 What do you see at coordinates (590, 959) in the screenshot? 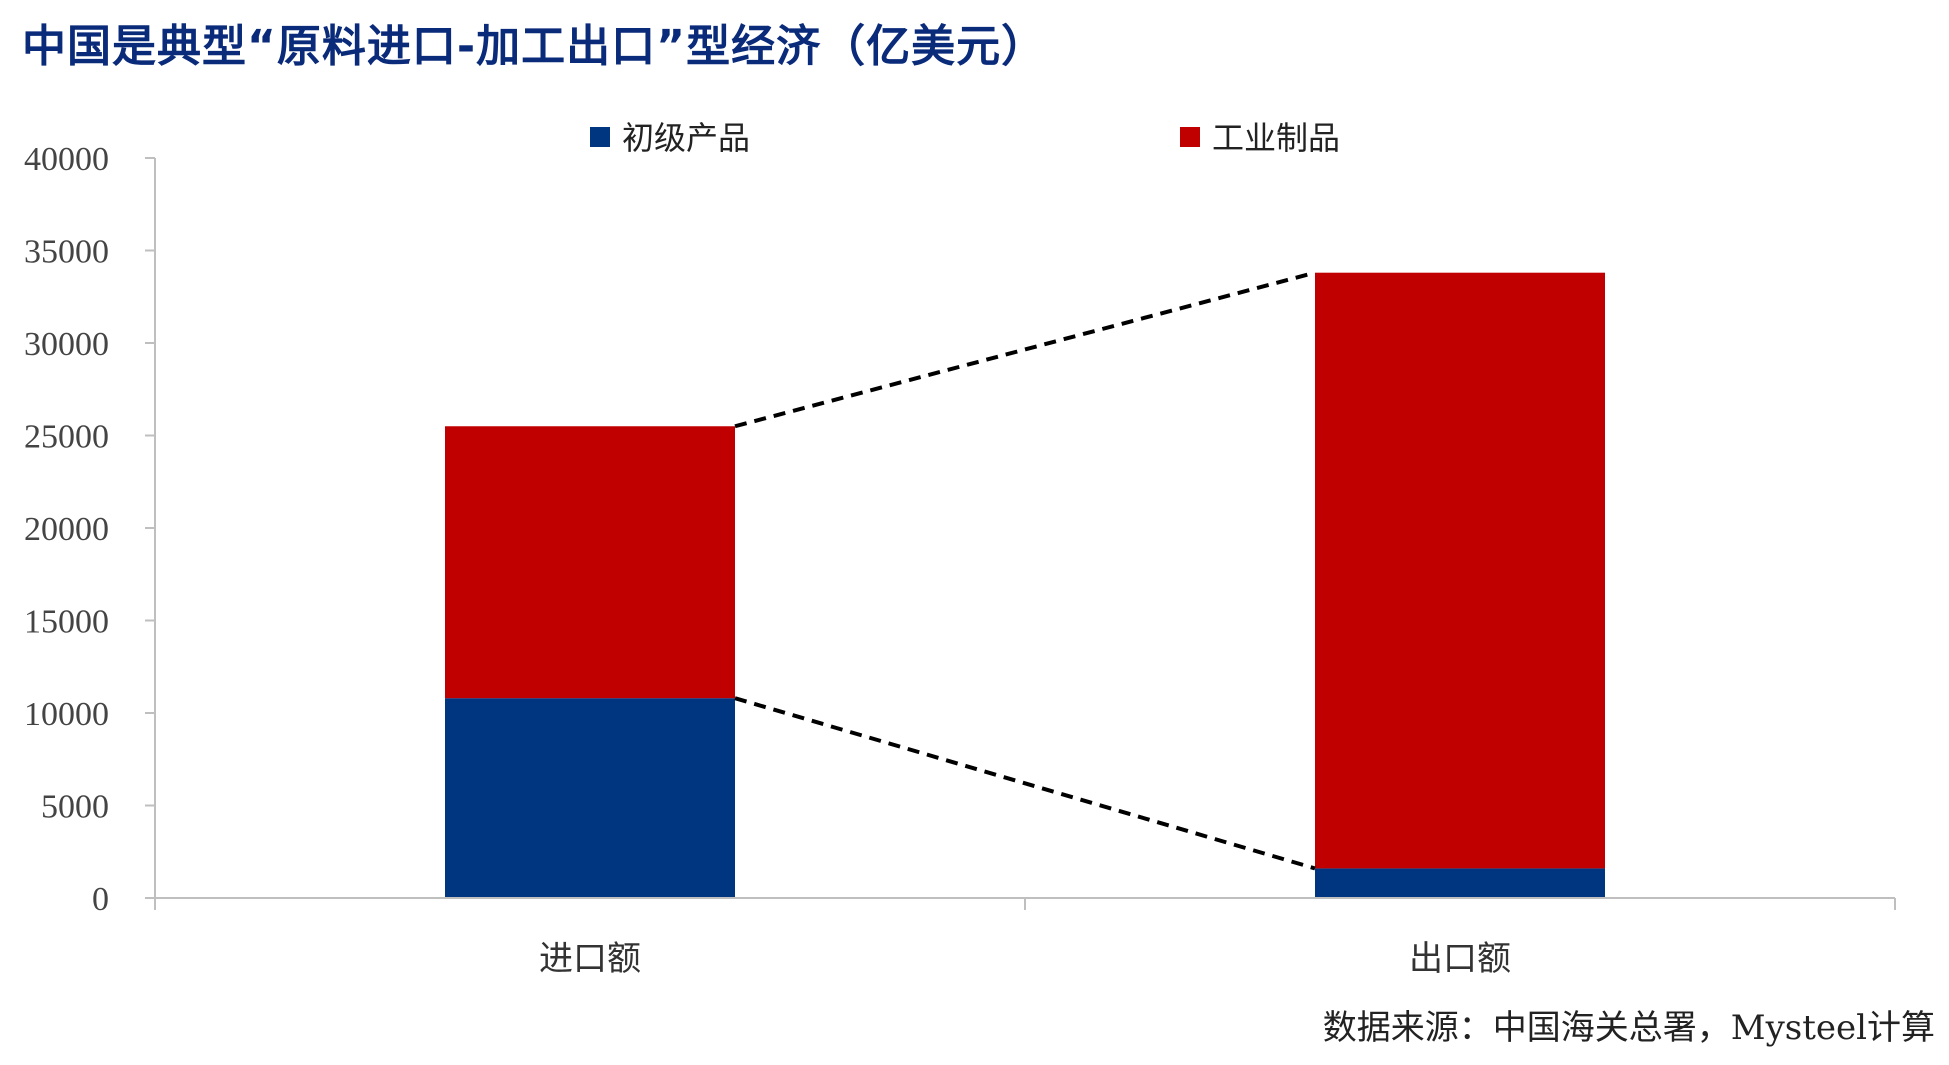
I see `x-category-label: 进口额` at bounding box center [590, 959].